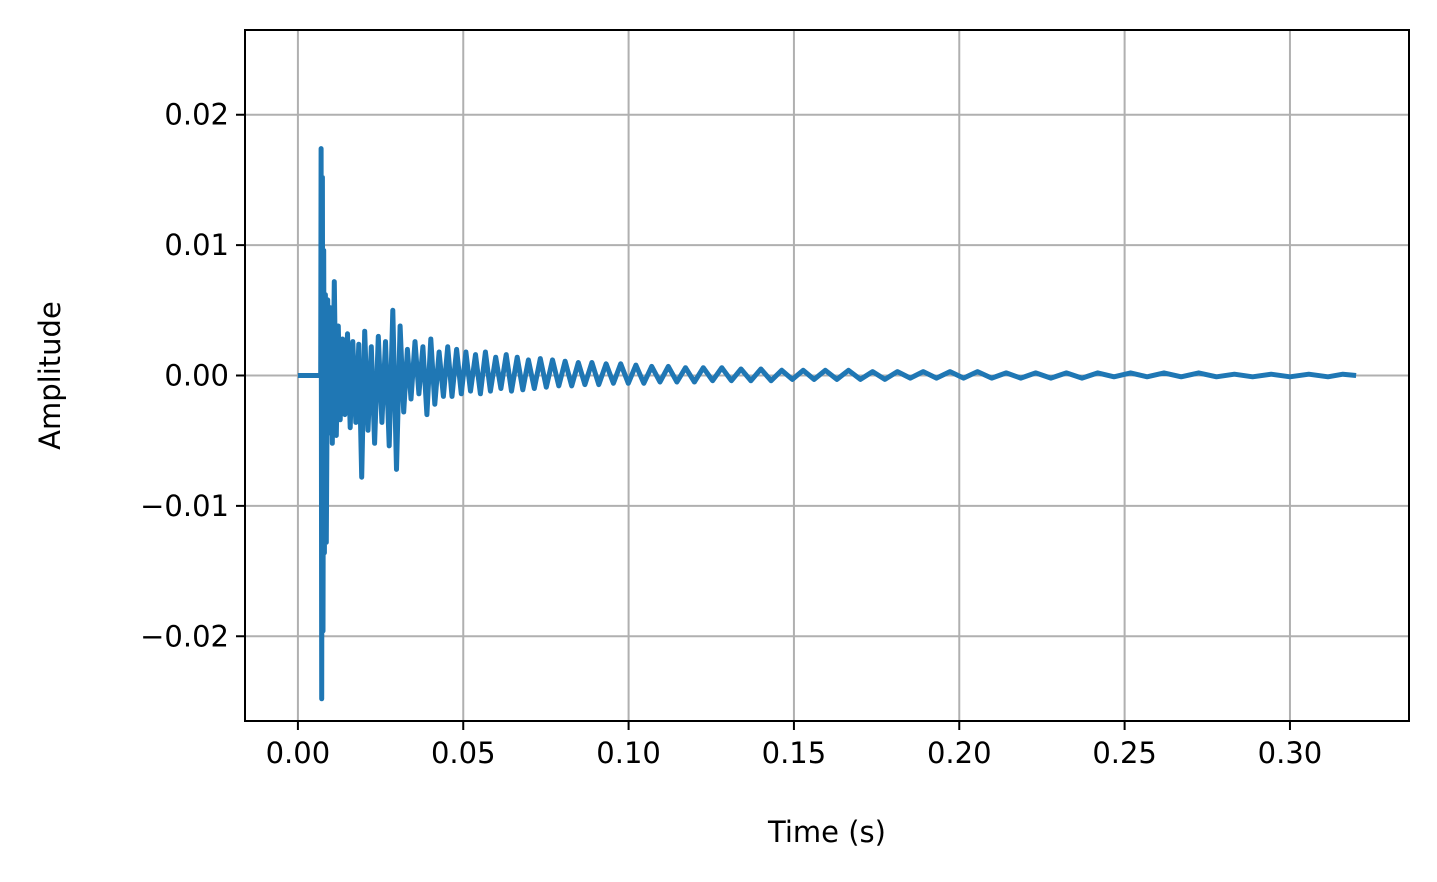  I want to click on y-tick-label: 0.02, so click(196, 115).